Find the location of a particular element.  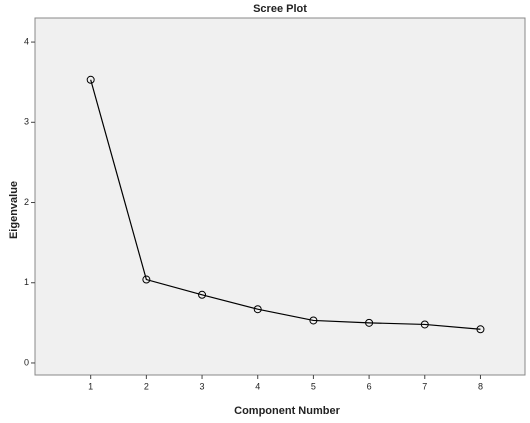

x-tick-label: 3 is located at coordinates (202, 386).